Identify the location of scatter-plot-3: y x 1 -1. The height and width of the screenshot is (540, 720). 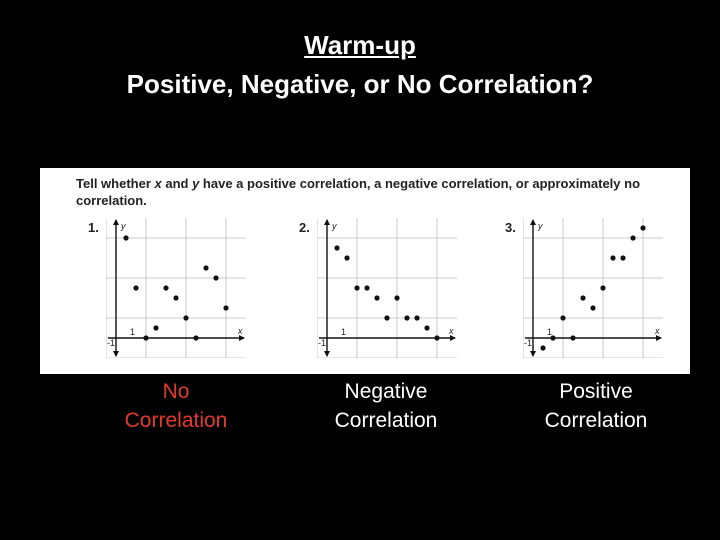
(593, 288).